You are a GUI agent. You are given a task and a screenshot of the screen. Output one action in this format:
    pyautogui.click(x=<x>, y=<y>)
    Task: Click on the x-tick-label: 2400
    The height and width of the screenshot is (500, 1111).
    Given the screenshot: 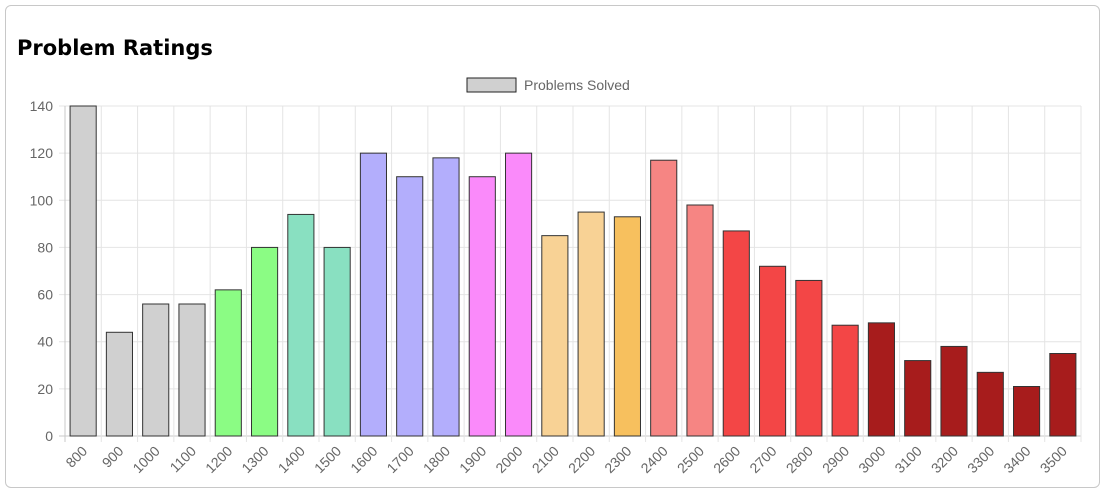 What is the action you would take?
    pyautogui.click(x=653, y=459)
    